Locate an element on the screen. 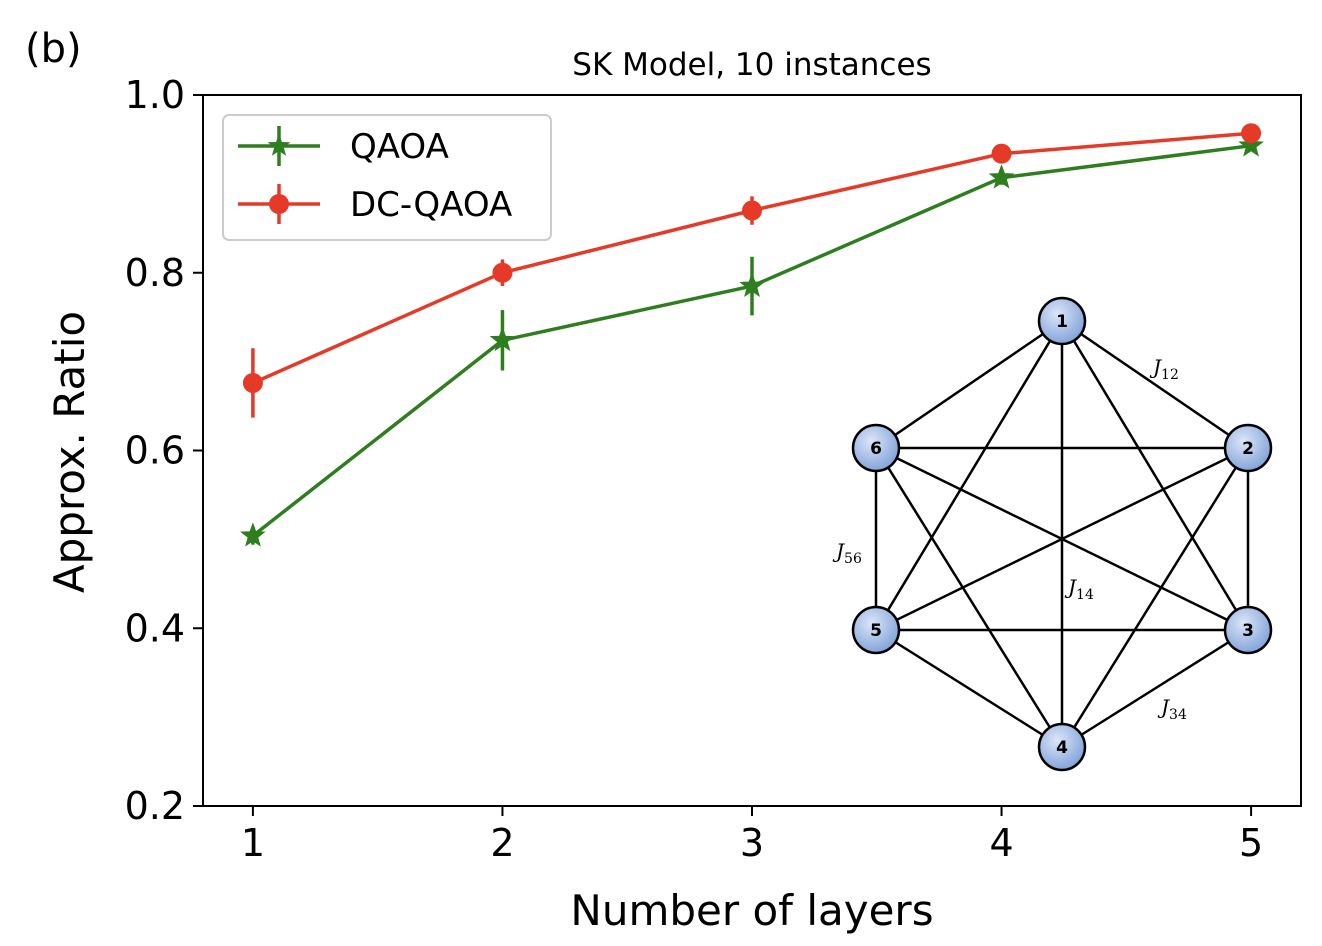 The image size is (1322, 946). y-tick-label: 0.2 is located at coordinates (155, 806).